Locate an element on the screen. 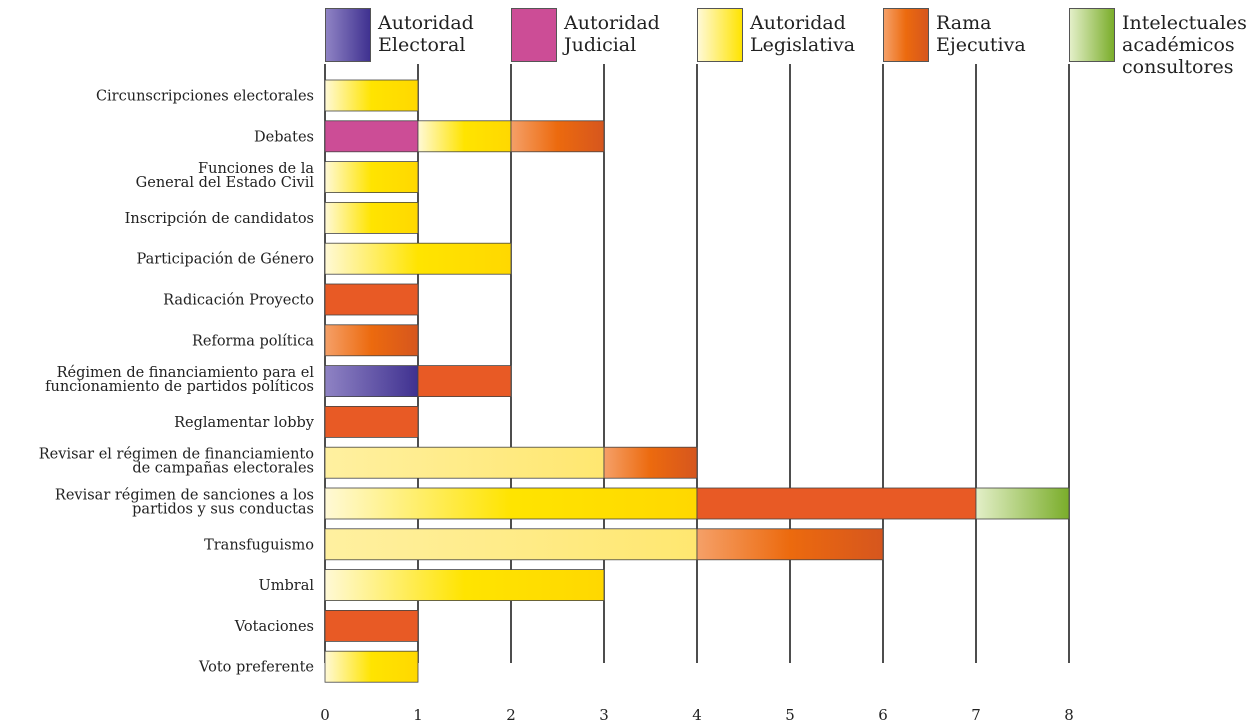 The image size is (1260, 727). legend-label-judicial: Autoridad Judicial is located at coordinates (612, 34).